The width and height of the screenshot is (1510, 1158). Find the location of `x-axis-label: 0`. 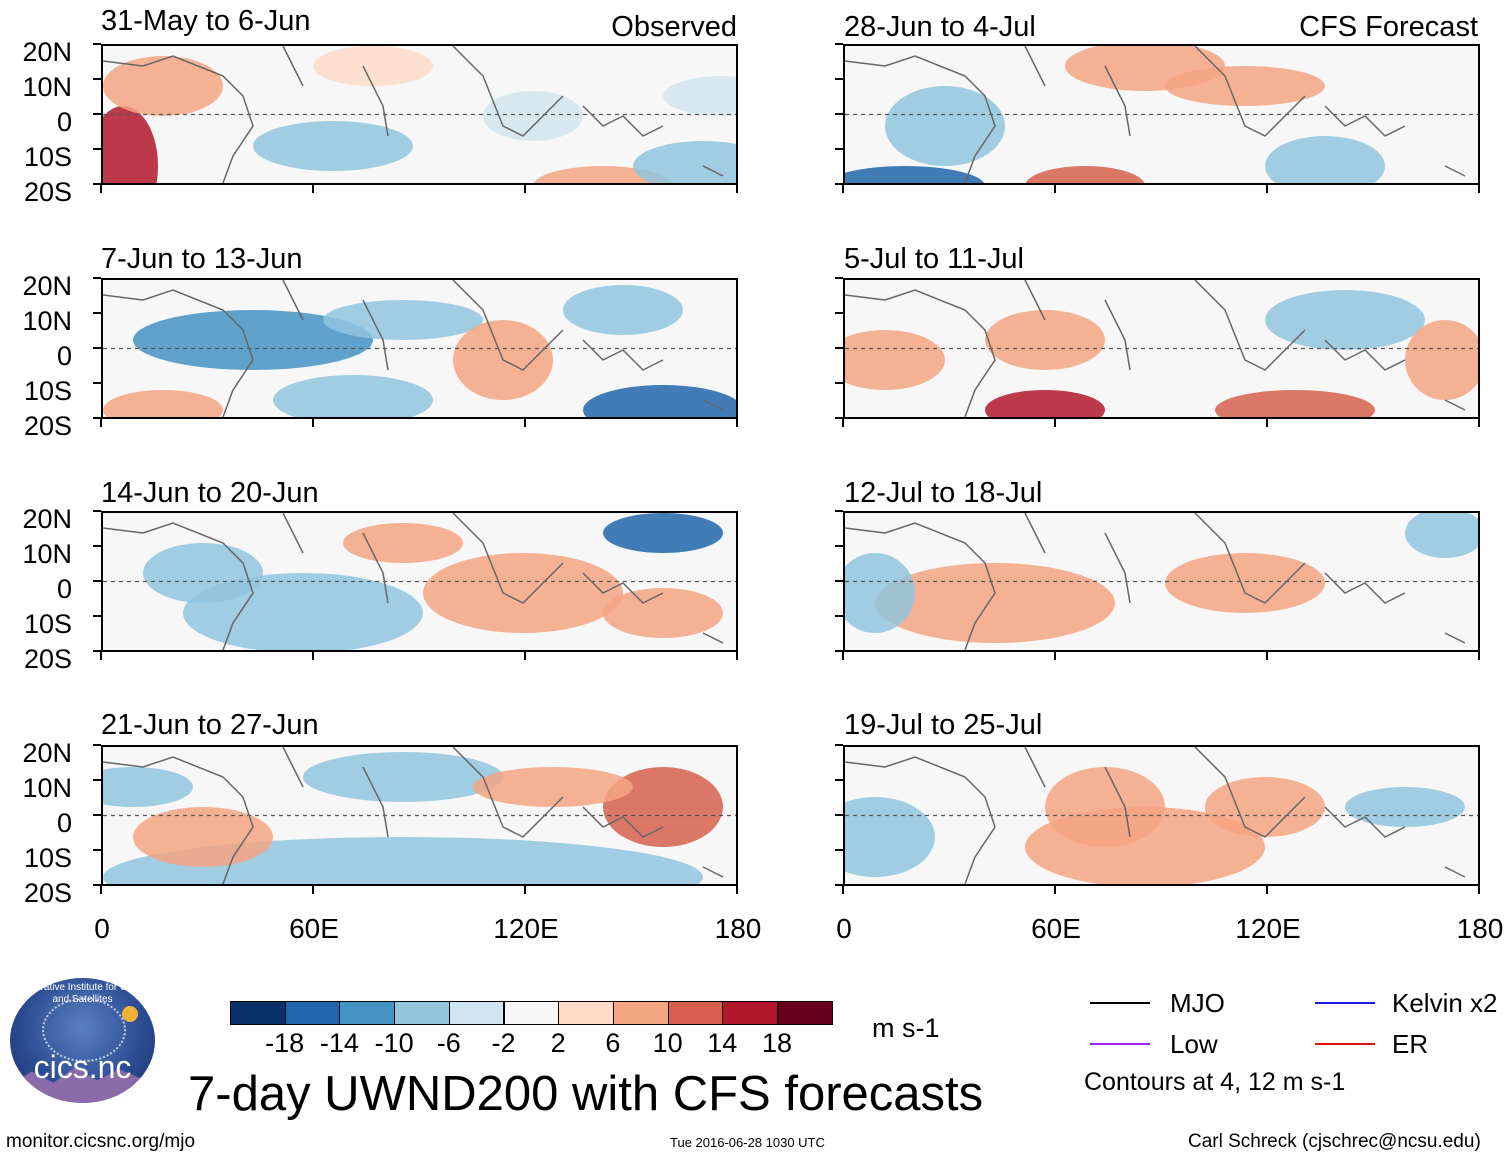

x-axis-label: 0 is located at coordinates (844, 928).